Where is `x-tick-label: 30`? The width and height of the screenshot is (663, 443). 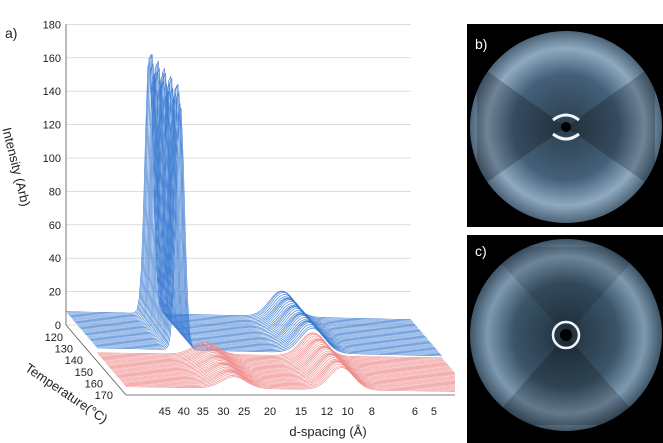 x-tick-label: 30 is located at coordinates (223, 412).